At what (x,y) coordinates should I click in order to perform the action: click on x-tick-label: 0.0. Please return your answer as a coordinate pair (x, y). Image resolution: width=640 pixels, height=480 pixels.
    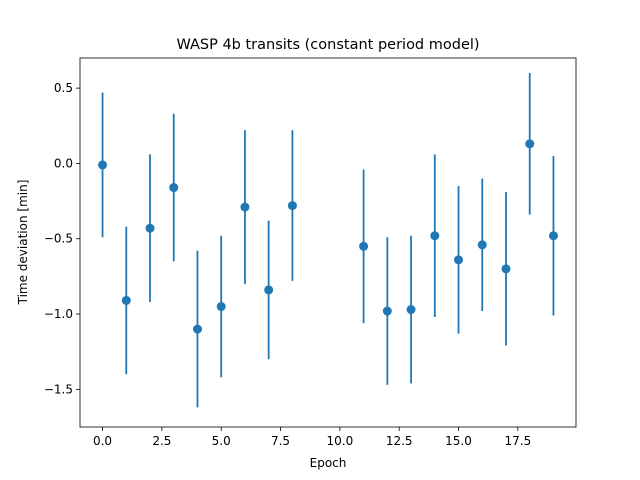
    Looking at the image, I should click on (102, 441).